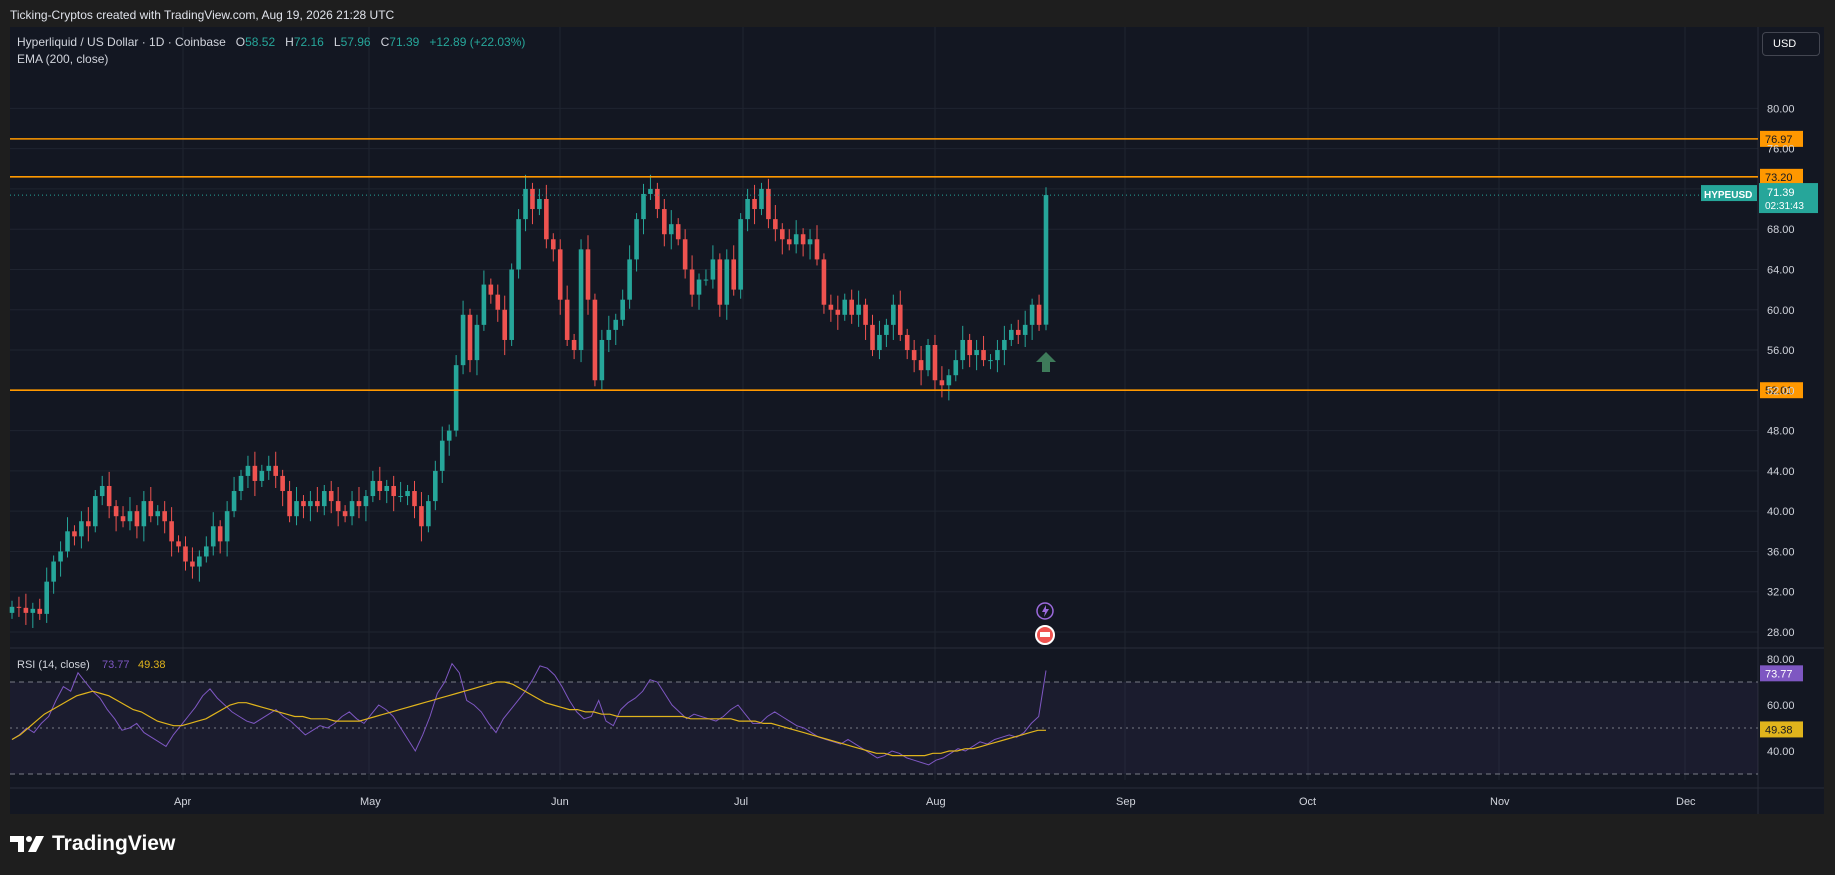 The width and height of the screenshot is (1835, 875). Describe the element at coordinates (741, 802) in the screenshot. I see `time-axis-label: Jul` at that location.